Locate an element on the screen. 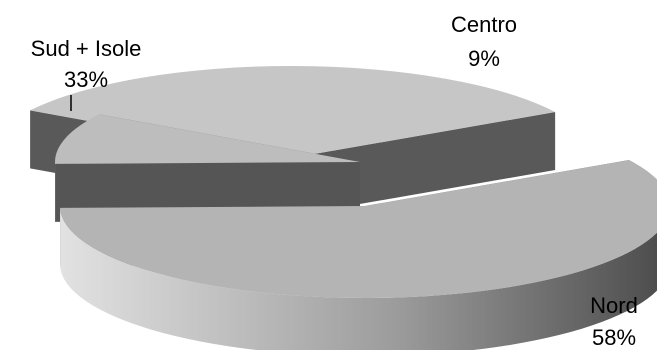  slice-label-centro: Centro is located at coordinates (484, 24).